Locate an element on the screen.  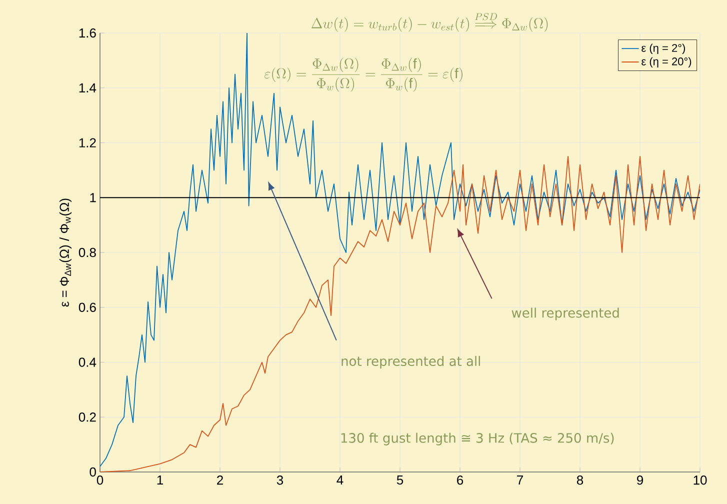
x-tick-label: 9 is located at coordinates (640, 480).